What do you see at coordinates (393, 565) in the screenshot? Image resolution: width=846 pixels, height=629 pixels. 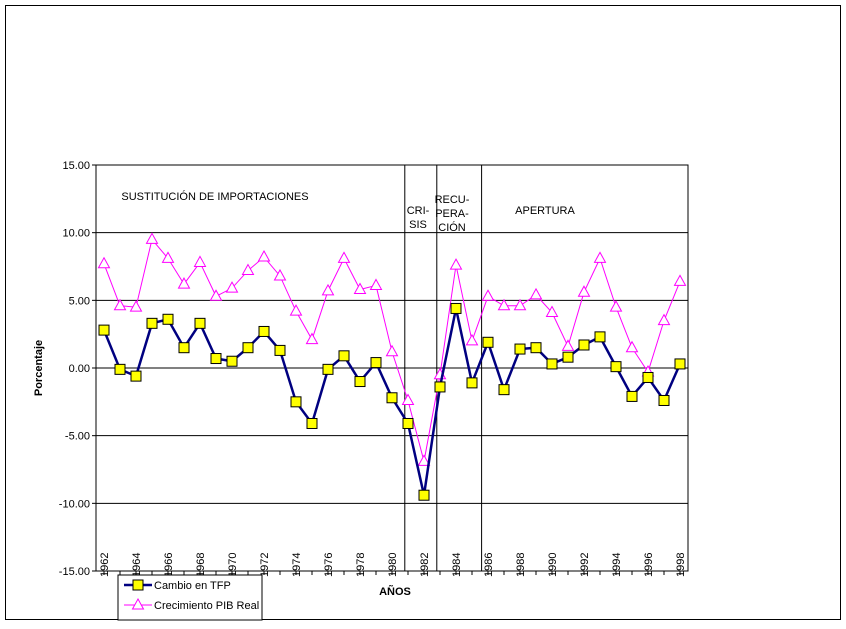 I see `x-tick-label: 1980` at bounding box center [393, 565].